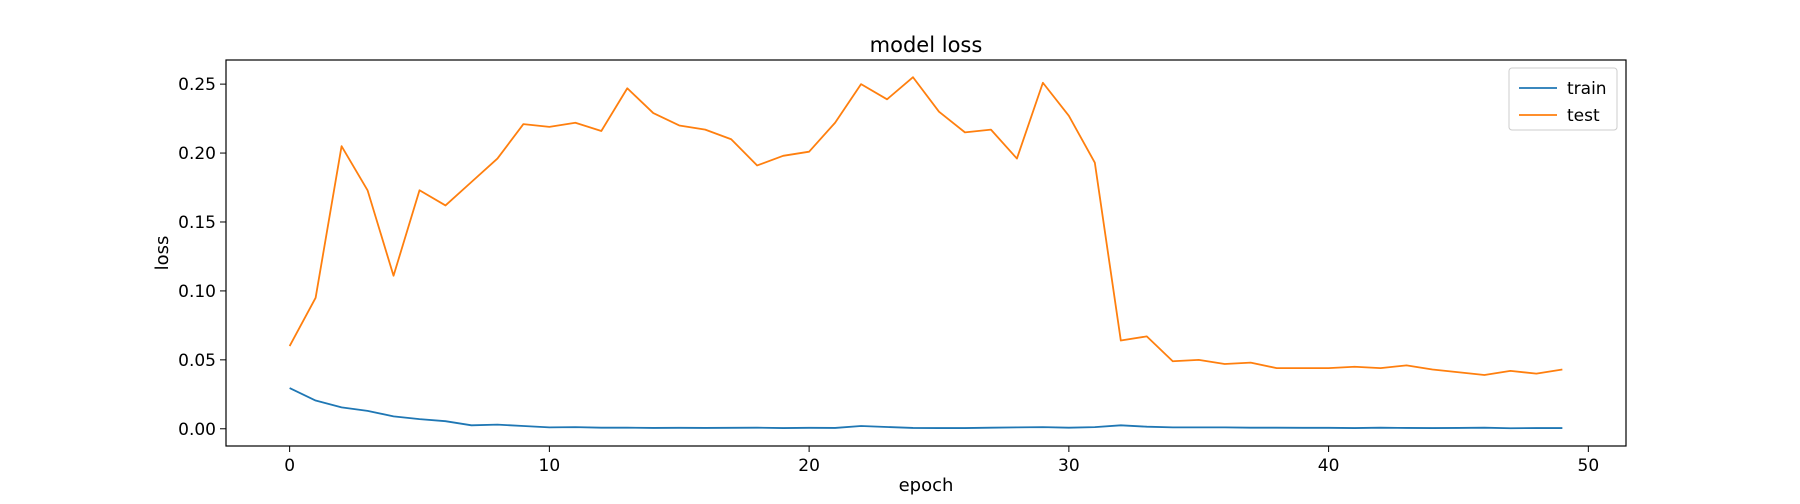 Image resolution: width=1800 pixels, height=504 pixels. What do you see at coordinates (197, 430) in the screenshot?
I see `y-tick-label: 0.00` at bounding box center [197, 430].